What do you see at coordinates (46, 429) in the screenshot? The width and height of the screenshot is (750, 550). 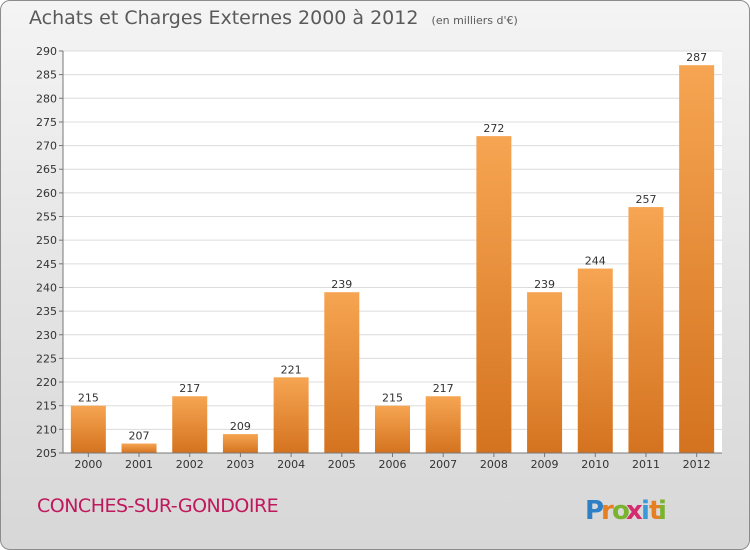 I see `y-tick-label: 210` at bounding box center [46, 429].